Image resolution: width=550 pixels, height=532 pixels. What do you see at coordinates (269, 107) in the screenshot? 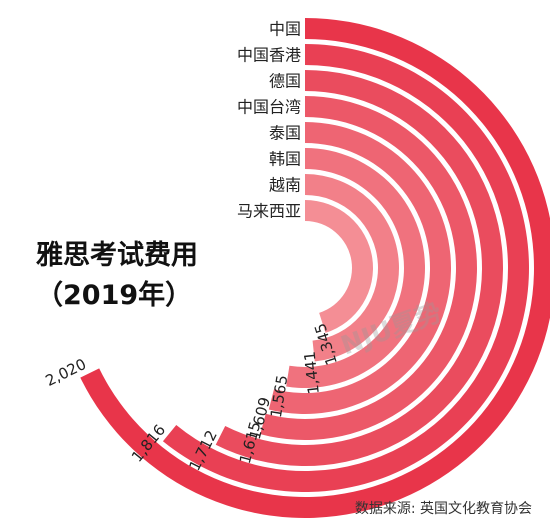
I see `category-label: 中国台湾` at bounding box center [269, 107].